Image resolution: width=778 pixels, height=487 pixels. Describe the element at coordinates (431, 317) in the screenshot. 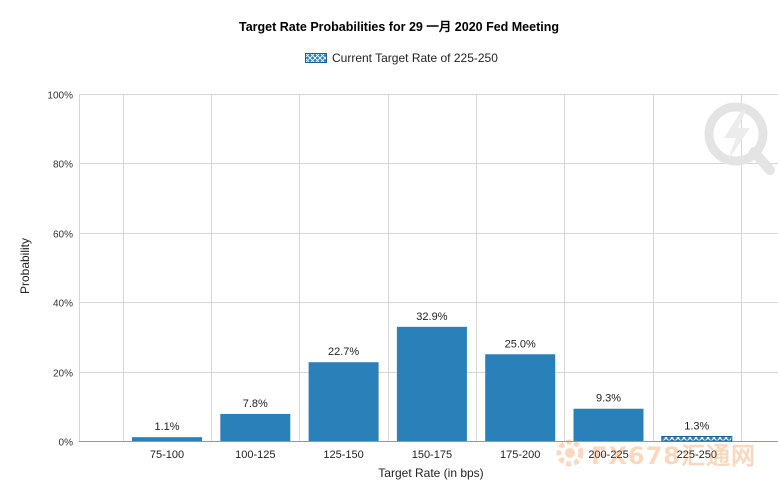

I see `data-label: 32.9%` at that location.